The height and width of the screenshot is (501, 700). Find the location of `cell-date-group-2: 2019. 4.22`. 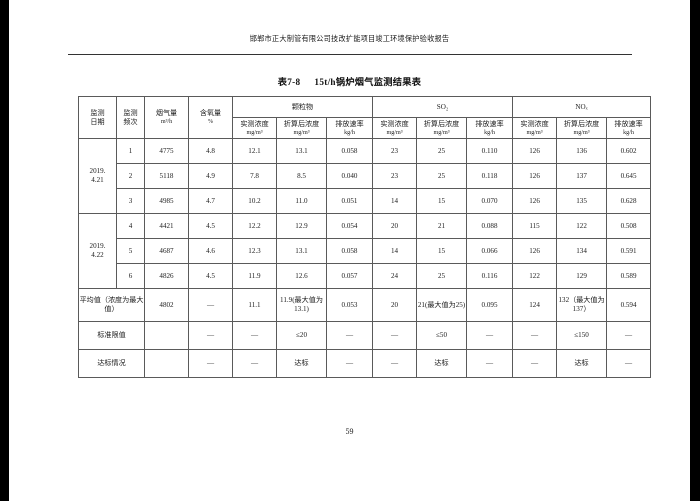

cell-date-group-2: 2019. 4.22 is located at coordinates (97, 251).